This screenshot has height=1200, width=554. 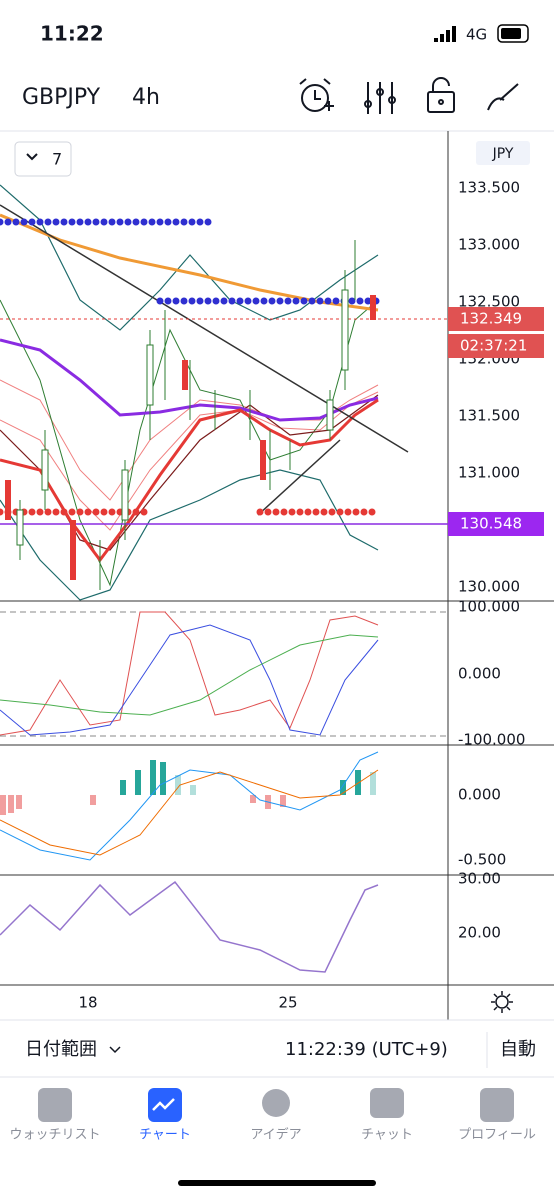 I want to click on last-price-badge, so click(x=496, y=319).